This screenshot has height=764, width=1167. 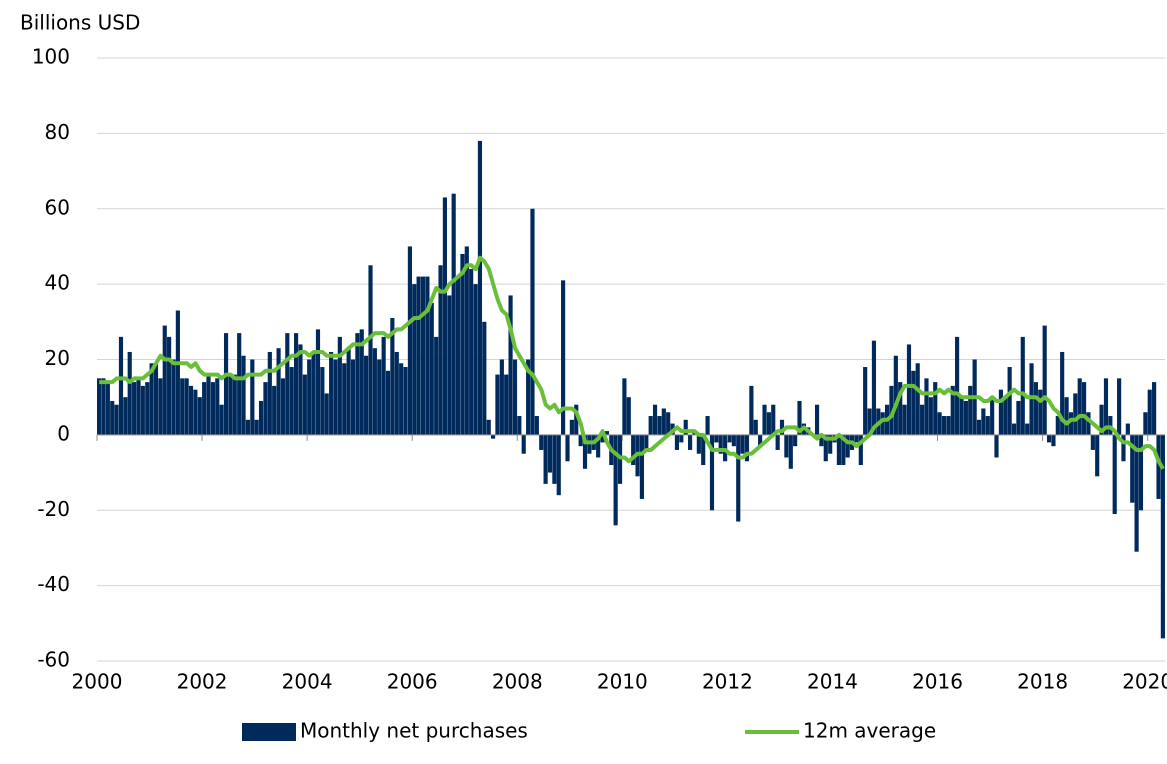 I want to click on legend-label: Monthly net purchases, so click(x=414, y=731).